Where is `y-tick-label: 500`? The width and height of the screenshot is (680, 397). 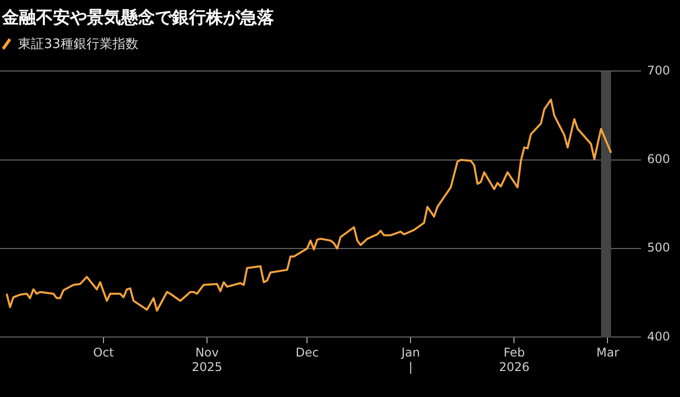 y-tick-label: 500 is located at coordinates (658, 247).